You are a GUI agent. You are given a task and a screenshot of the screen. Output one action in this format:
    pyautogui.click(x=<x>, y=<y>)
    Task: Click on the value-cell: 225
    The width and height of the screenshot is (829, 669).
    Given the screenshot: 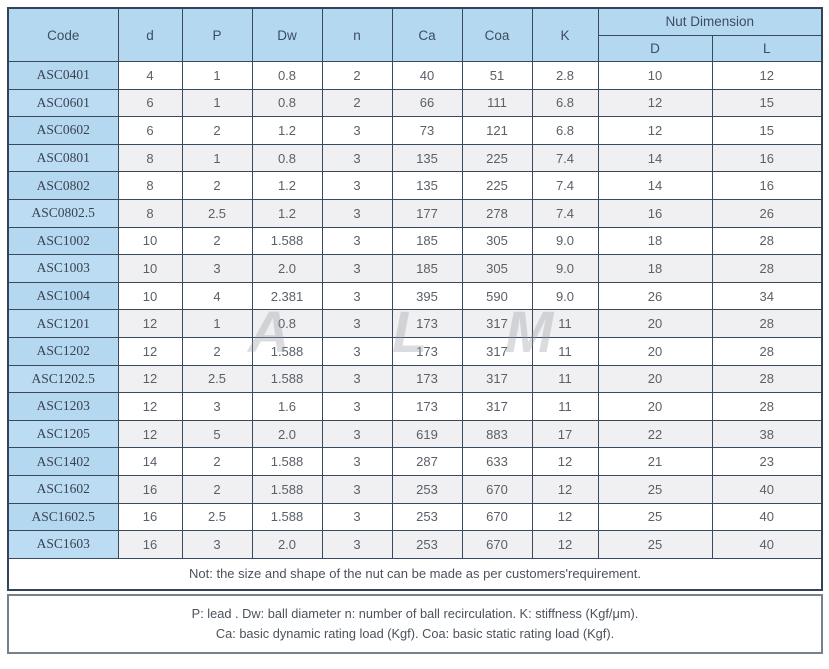 What is the action you would take?
    pyautogui.click(x=497, y=185)
    